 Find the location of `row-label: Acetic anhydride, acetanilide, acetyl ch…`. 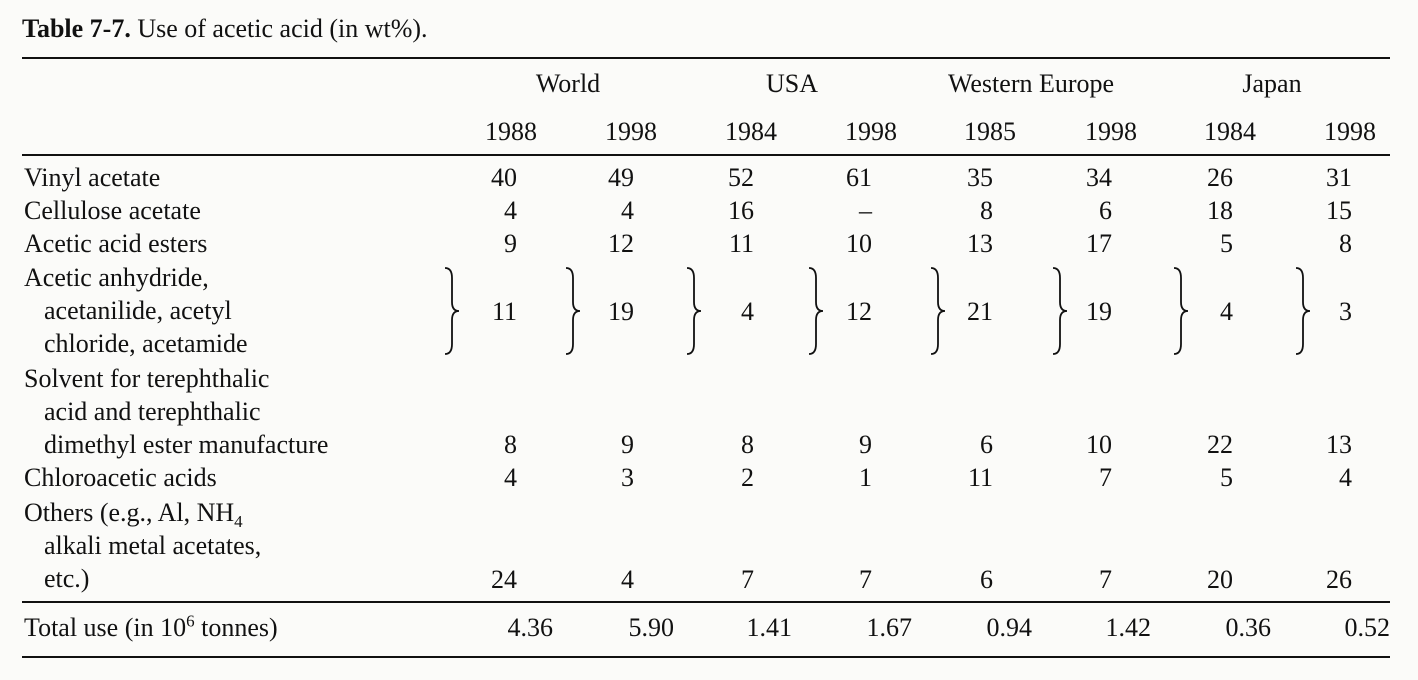

row-label: Acetic anhydride, acetanilide, acetyl ch… is located at coordinates (136, 310).